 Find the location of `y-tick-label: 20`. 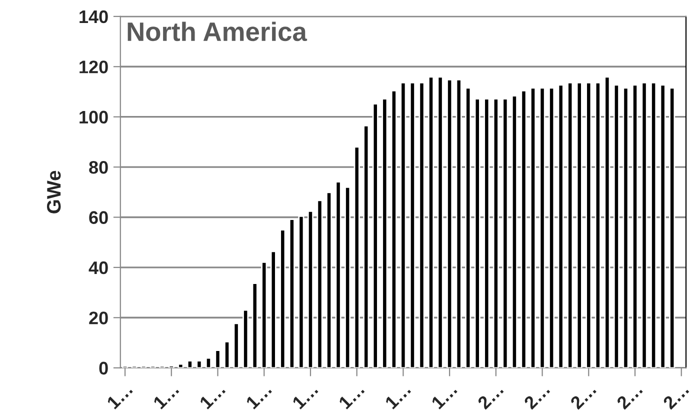

y-tick-label: 20 is located at coordinates (98, 318).